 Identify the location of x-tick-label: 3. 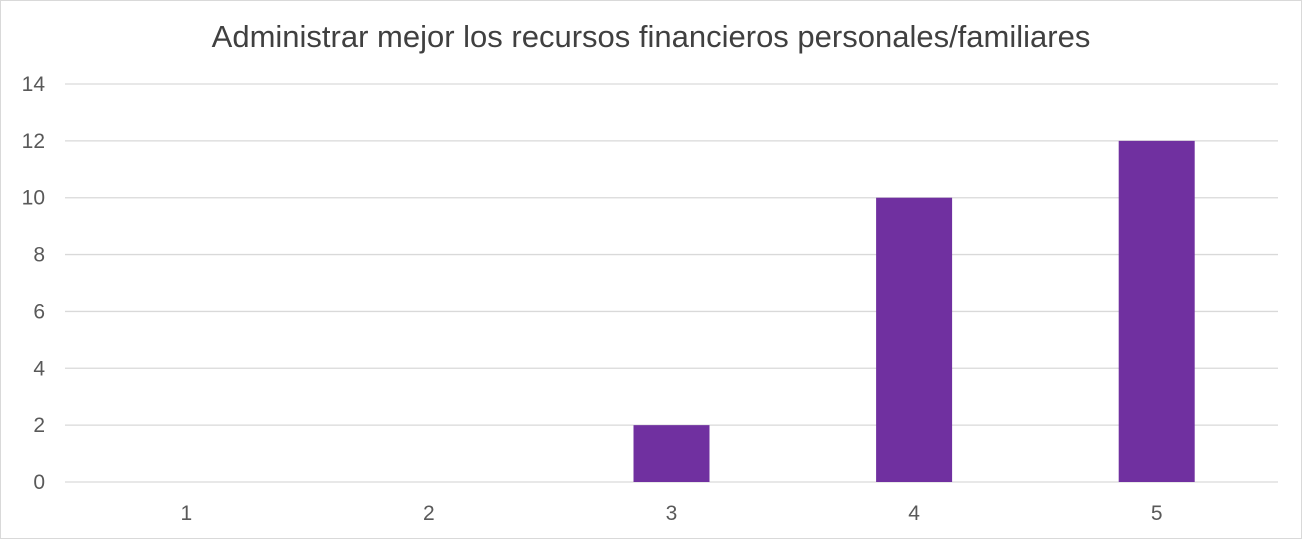
(672, 513).